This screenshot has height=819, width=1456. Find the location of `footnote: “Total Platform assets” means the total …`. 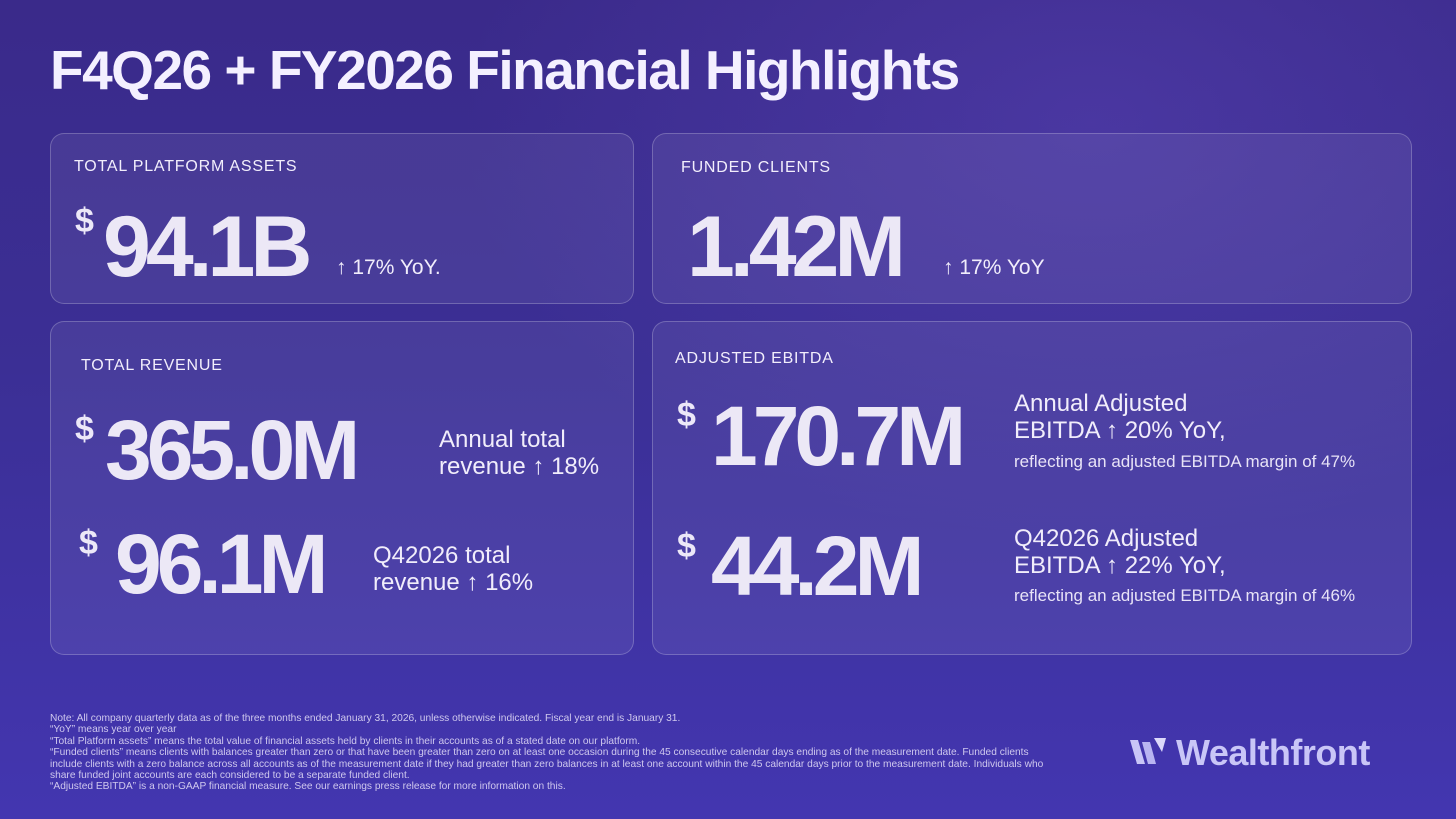

footnote: “Total Platform assets” means the total … is located at coordinates (345, 741).